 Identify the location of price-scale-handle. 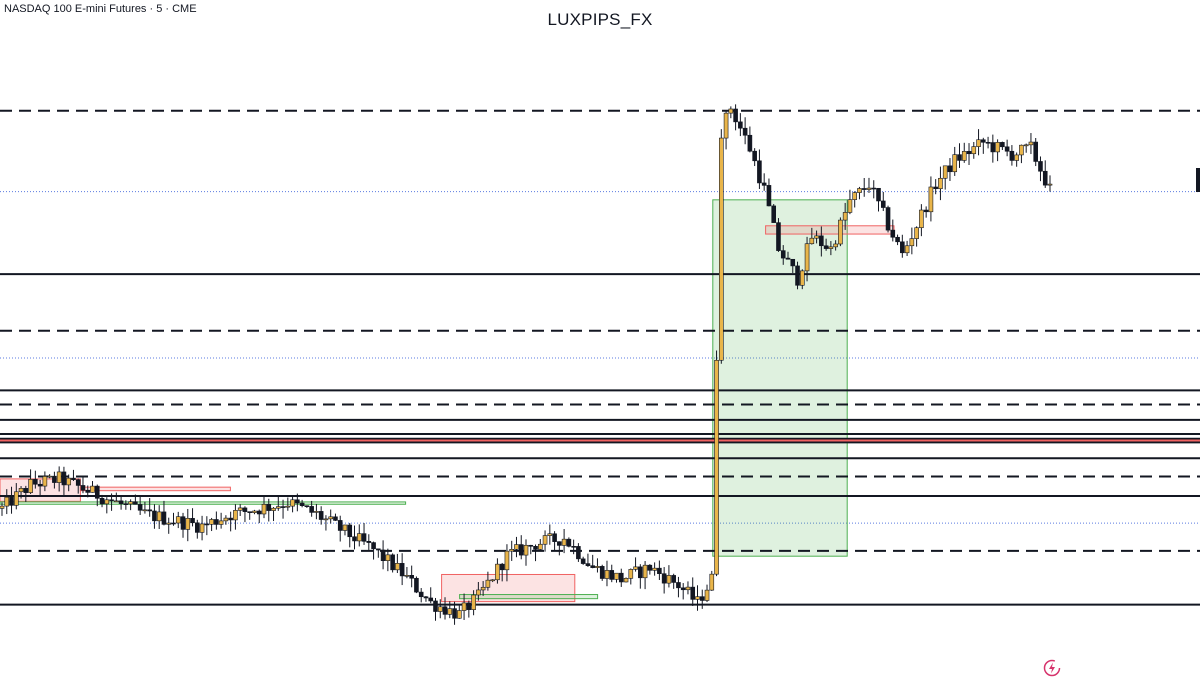
(1198, 180).